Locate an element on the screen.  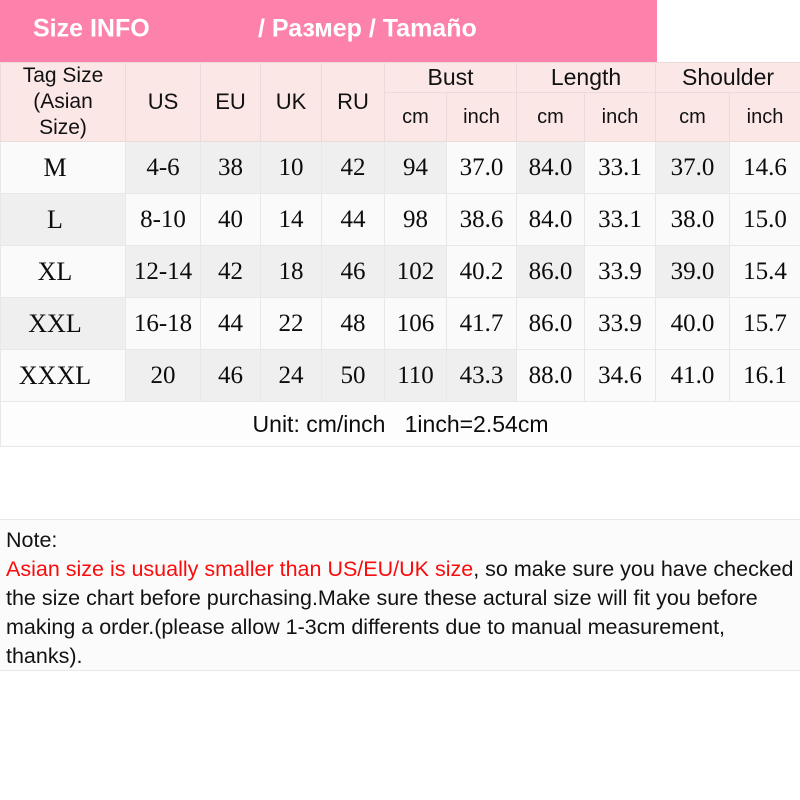
cell-bust-cm: 102 is located at coordinates (415, 271).